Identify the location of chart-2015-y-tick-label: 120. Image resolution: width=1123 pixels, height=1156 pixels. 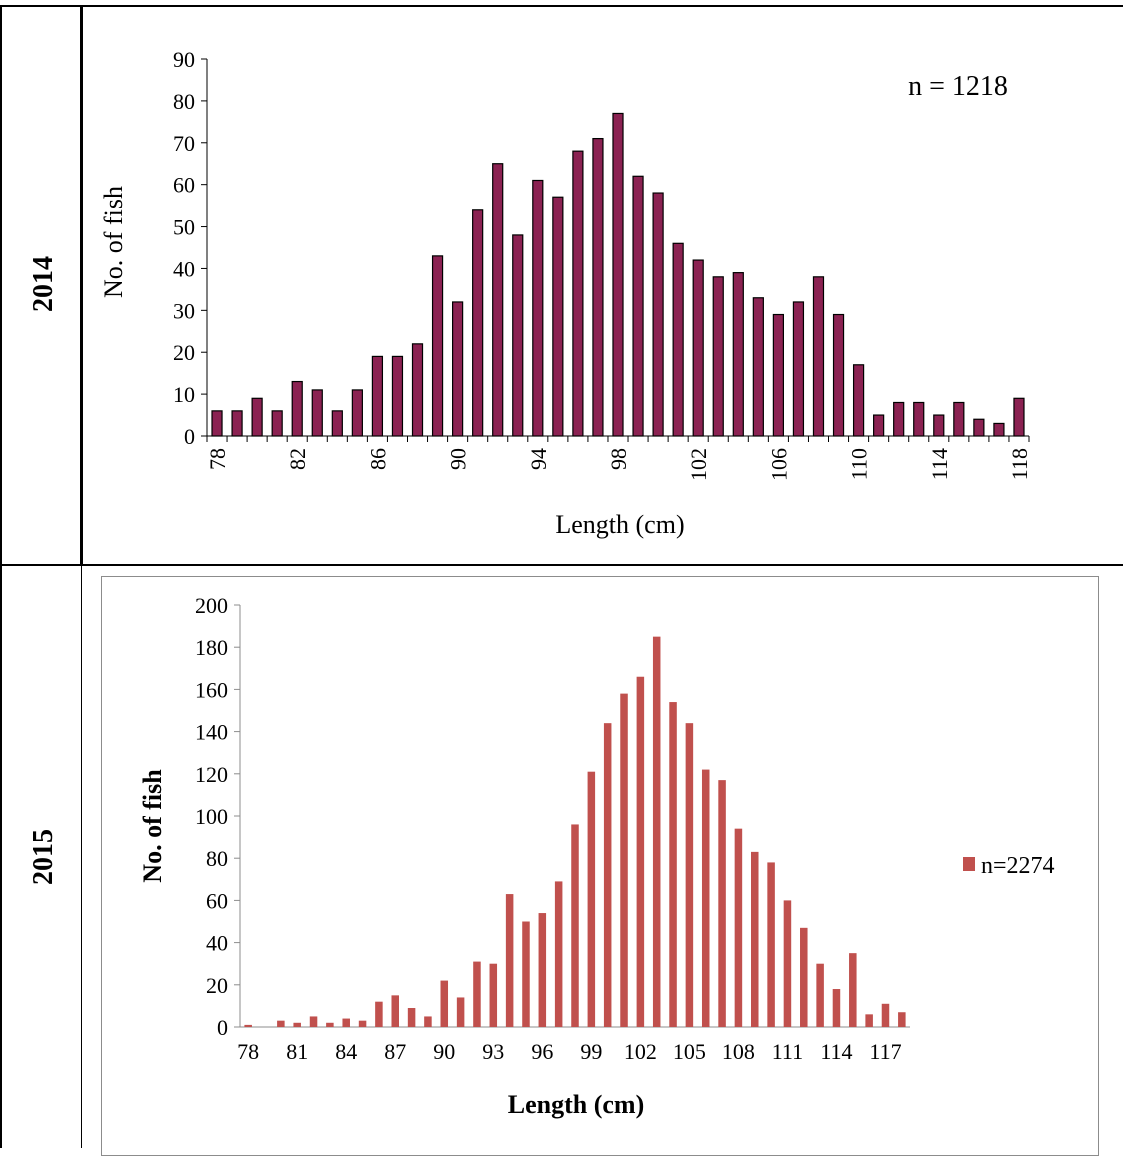
(211, 774).